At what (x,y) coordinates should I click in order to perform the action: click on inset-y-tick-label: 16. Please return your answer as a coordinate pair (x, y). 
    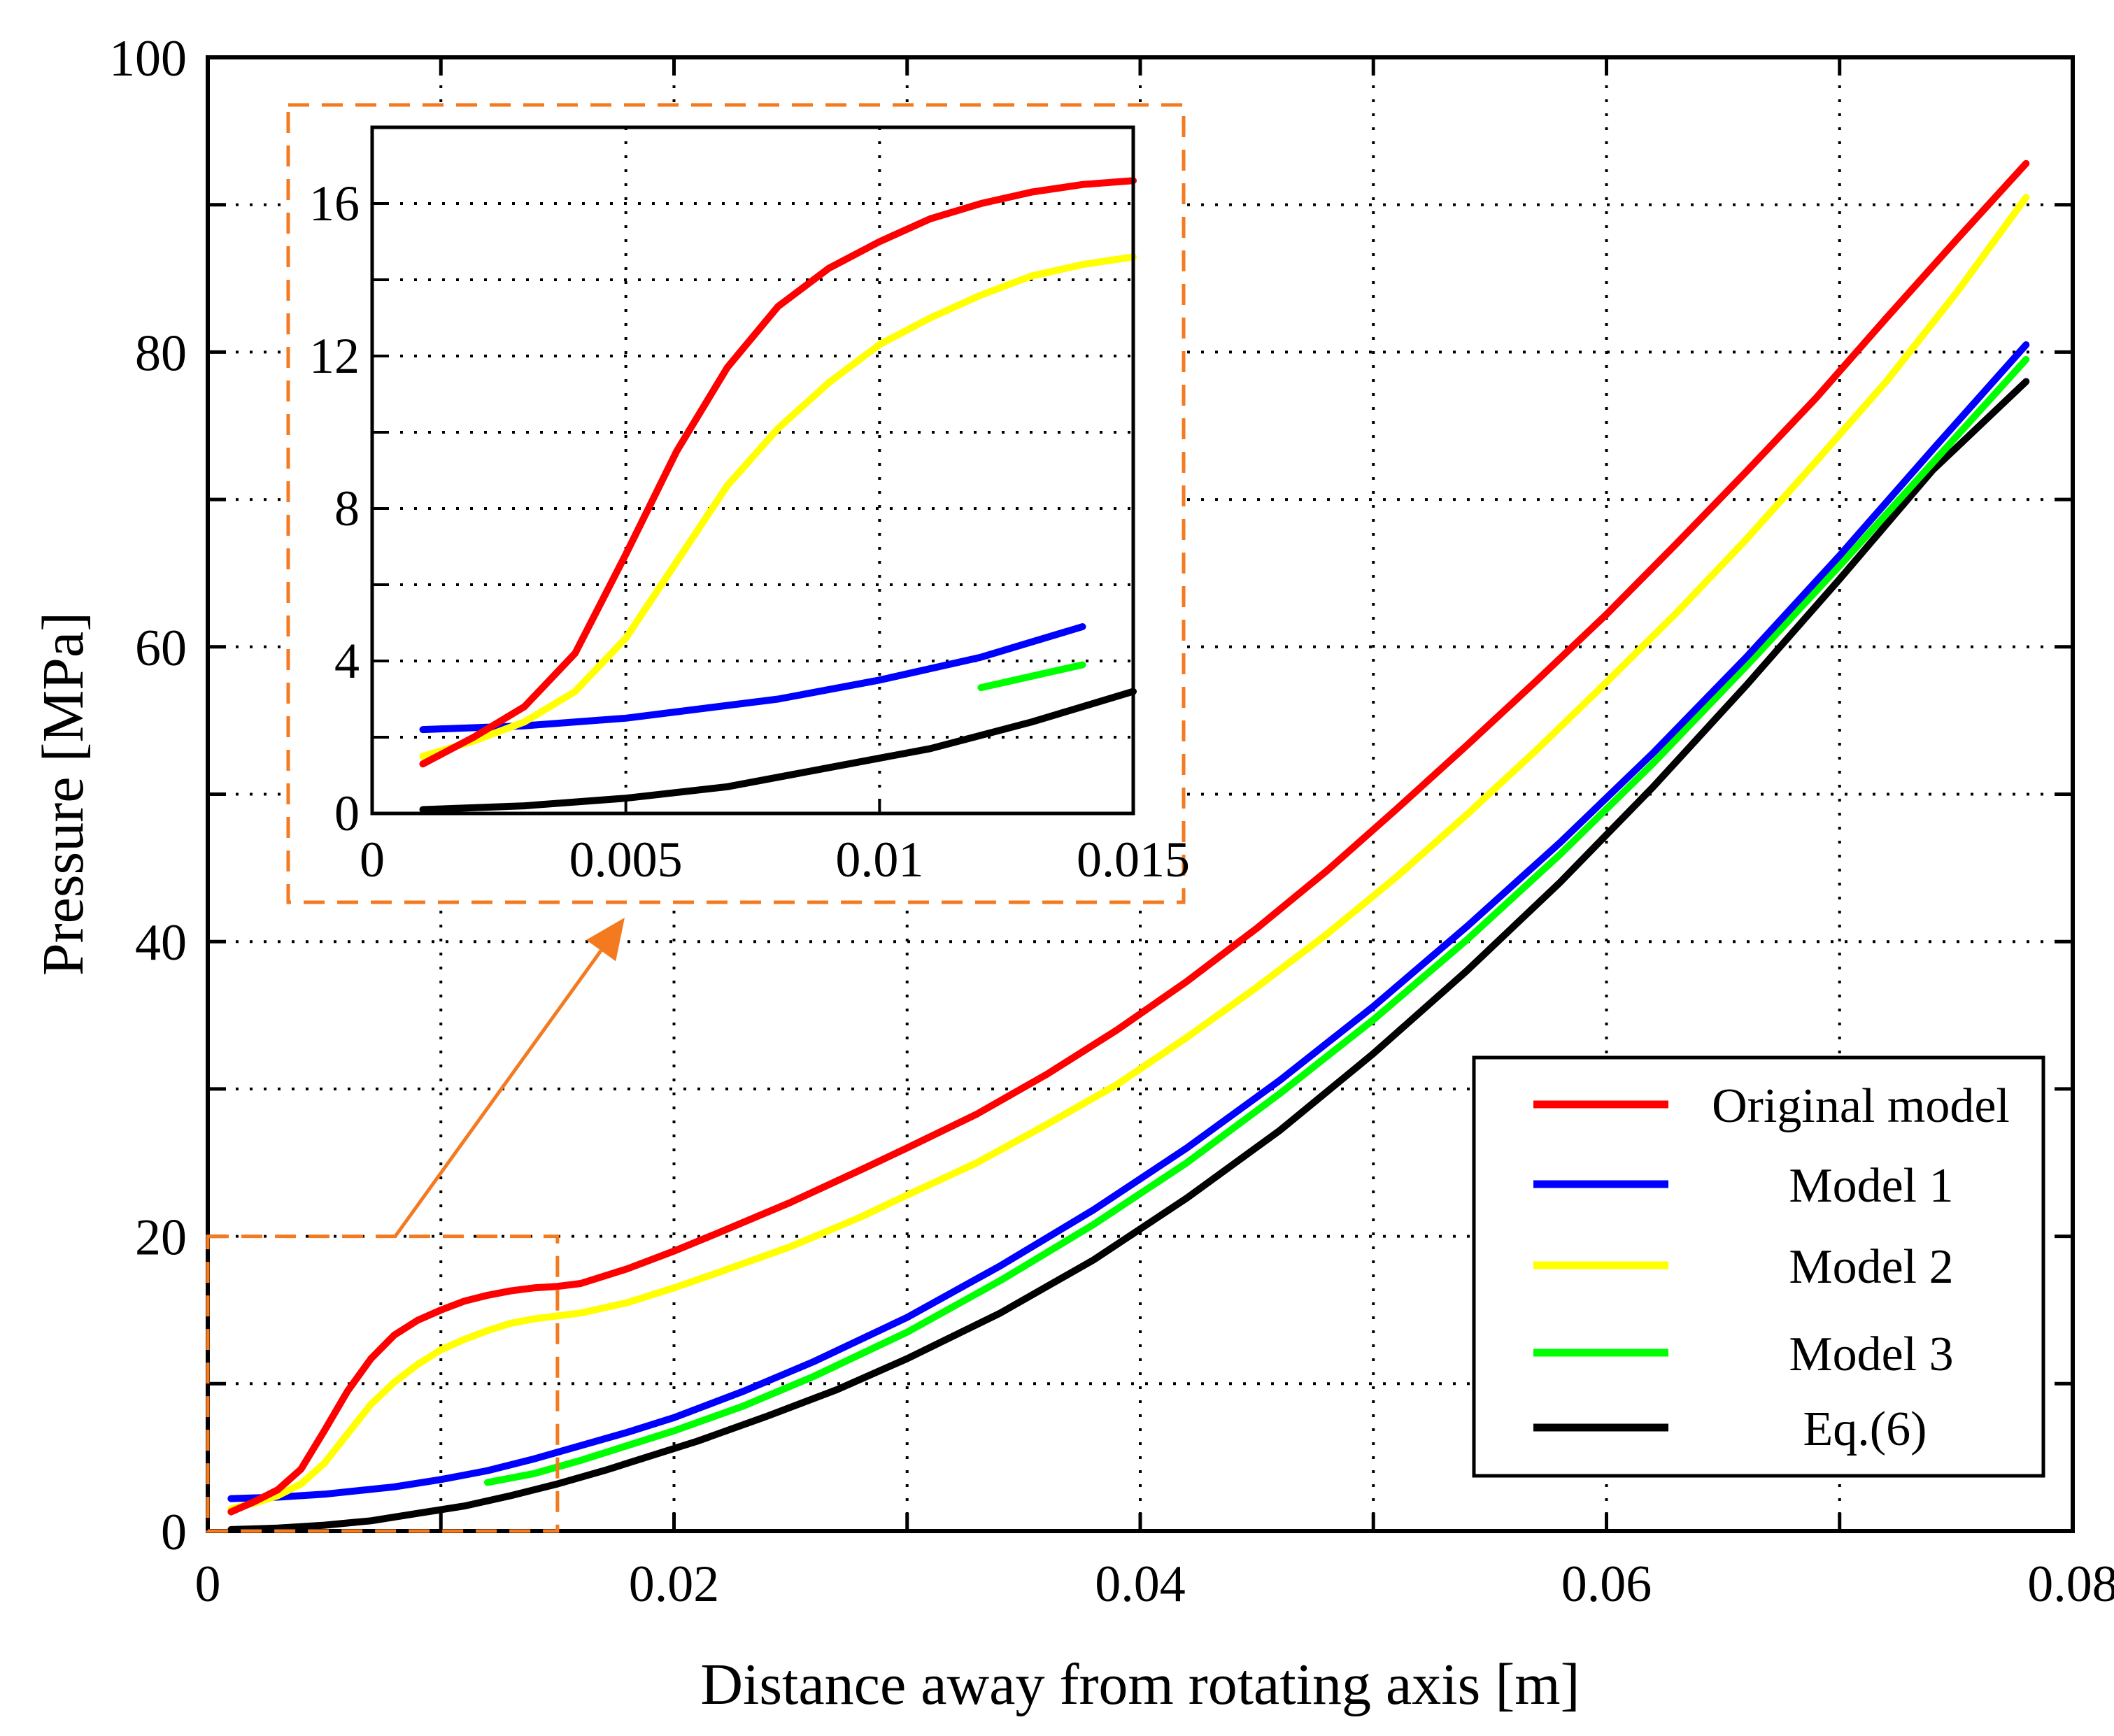
    Looking at the image, I should click on (334, 204).